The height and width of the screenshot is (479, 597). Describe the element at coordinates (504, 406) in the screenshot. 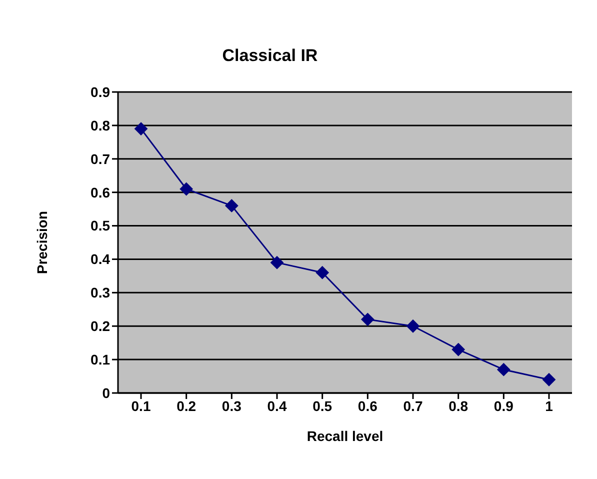

I see `x-tick-label: 0.9` at that location.